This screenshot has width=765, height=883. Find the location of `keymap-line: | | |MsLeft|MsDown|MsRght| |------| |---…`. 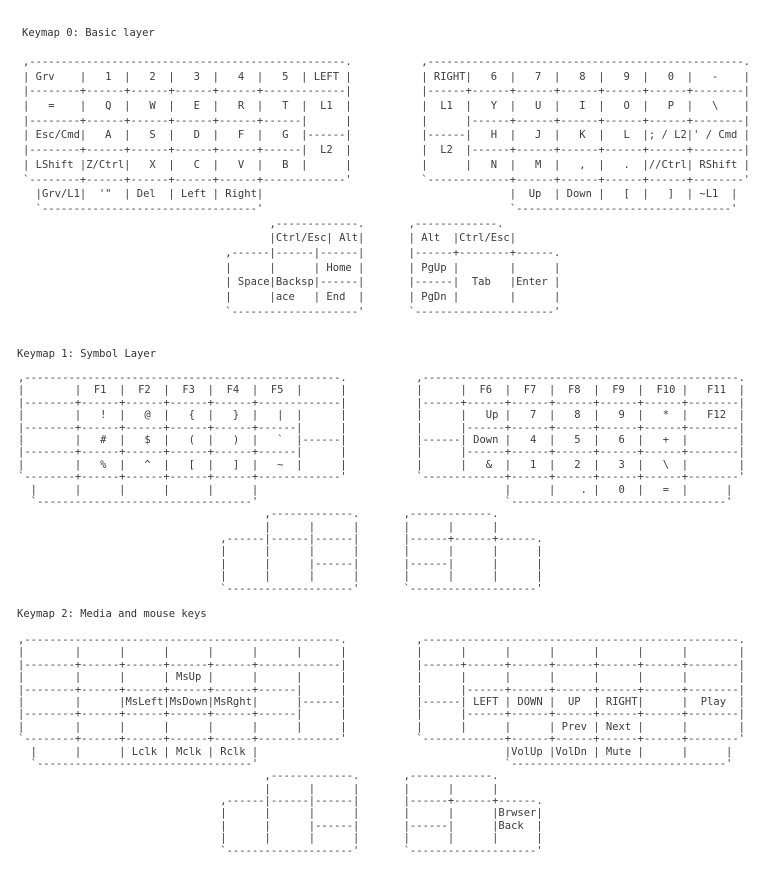

keymap-line: | | |MsLeft|MsDown|MsRght| |------| |---… is located at coordinates (381, 701).